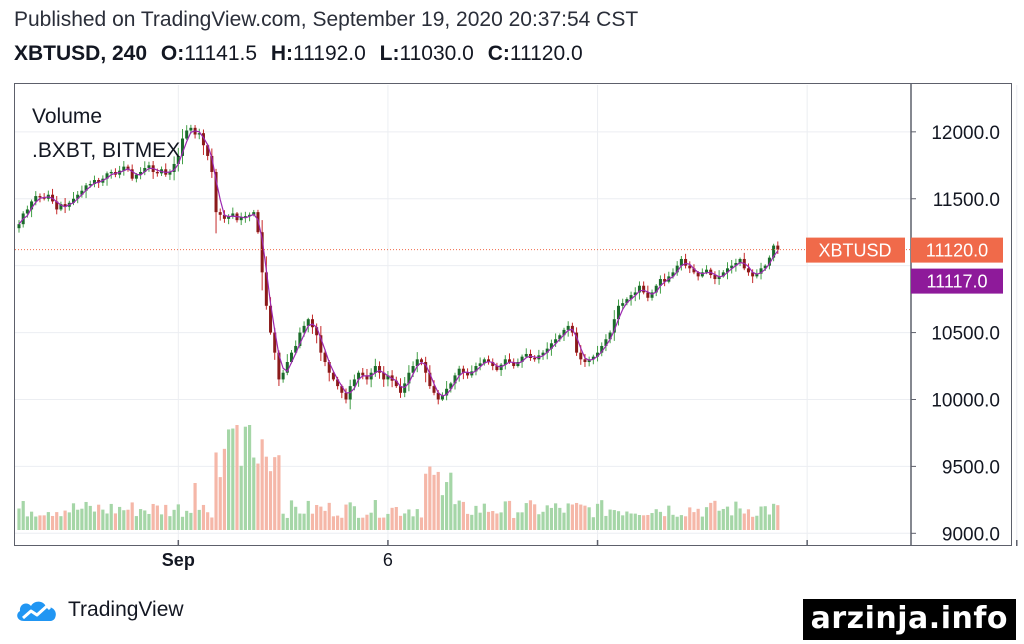 The image size is (1024, 644). I want to click on y-tick-label: 9500.0, so click(971, 467).